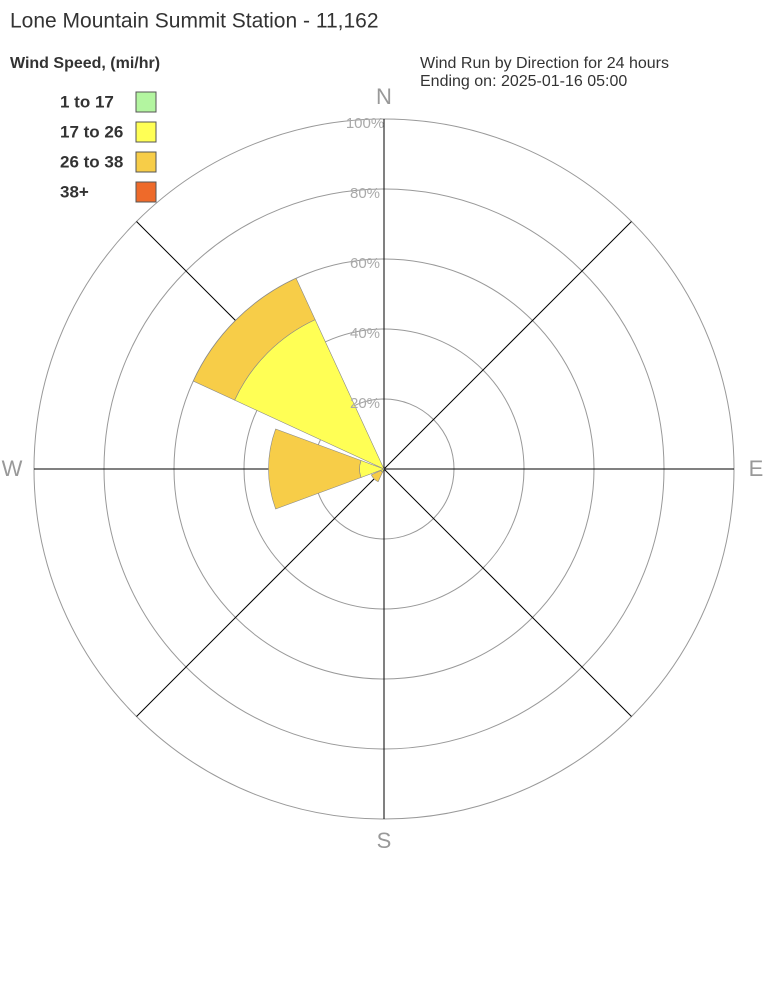 This screenshot has width=768, height=1008. What do you see at coordinates (87, 101) in the screenshot?
I see `legend-label: 1 to 17` at bounding box center [87, 101].